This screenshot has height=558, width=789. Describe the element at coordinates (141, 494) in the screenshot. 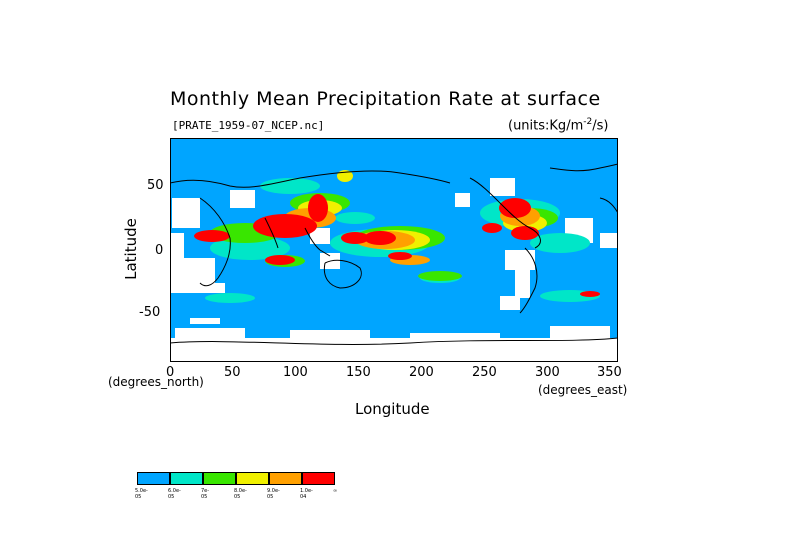

I see `legend-label: 5.0e-05` at that location.